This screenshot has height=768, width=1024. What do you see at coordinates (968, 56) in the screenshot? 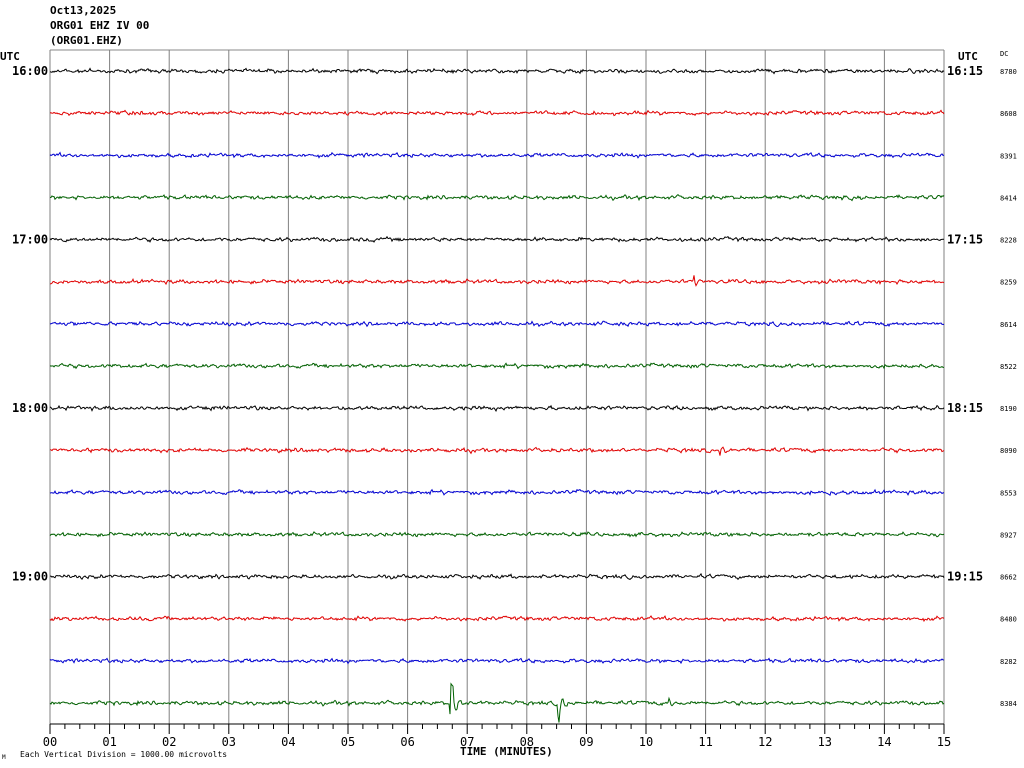
I see `right-utc-label: UTC` at bounding box center [968, 56].